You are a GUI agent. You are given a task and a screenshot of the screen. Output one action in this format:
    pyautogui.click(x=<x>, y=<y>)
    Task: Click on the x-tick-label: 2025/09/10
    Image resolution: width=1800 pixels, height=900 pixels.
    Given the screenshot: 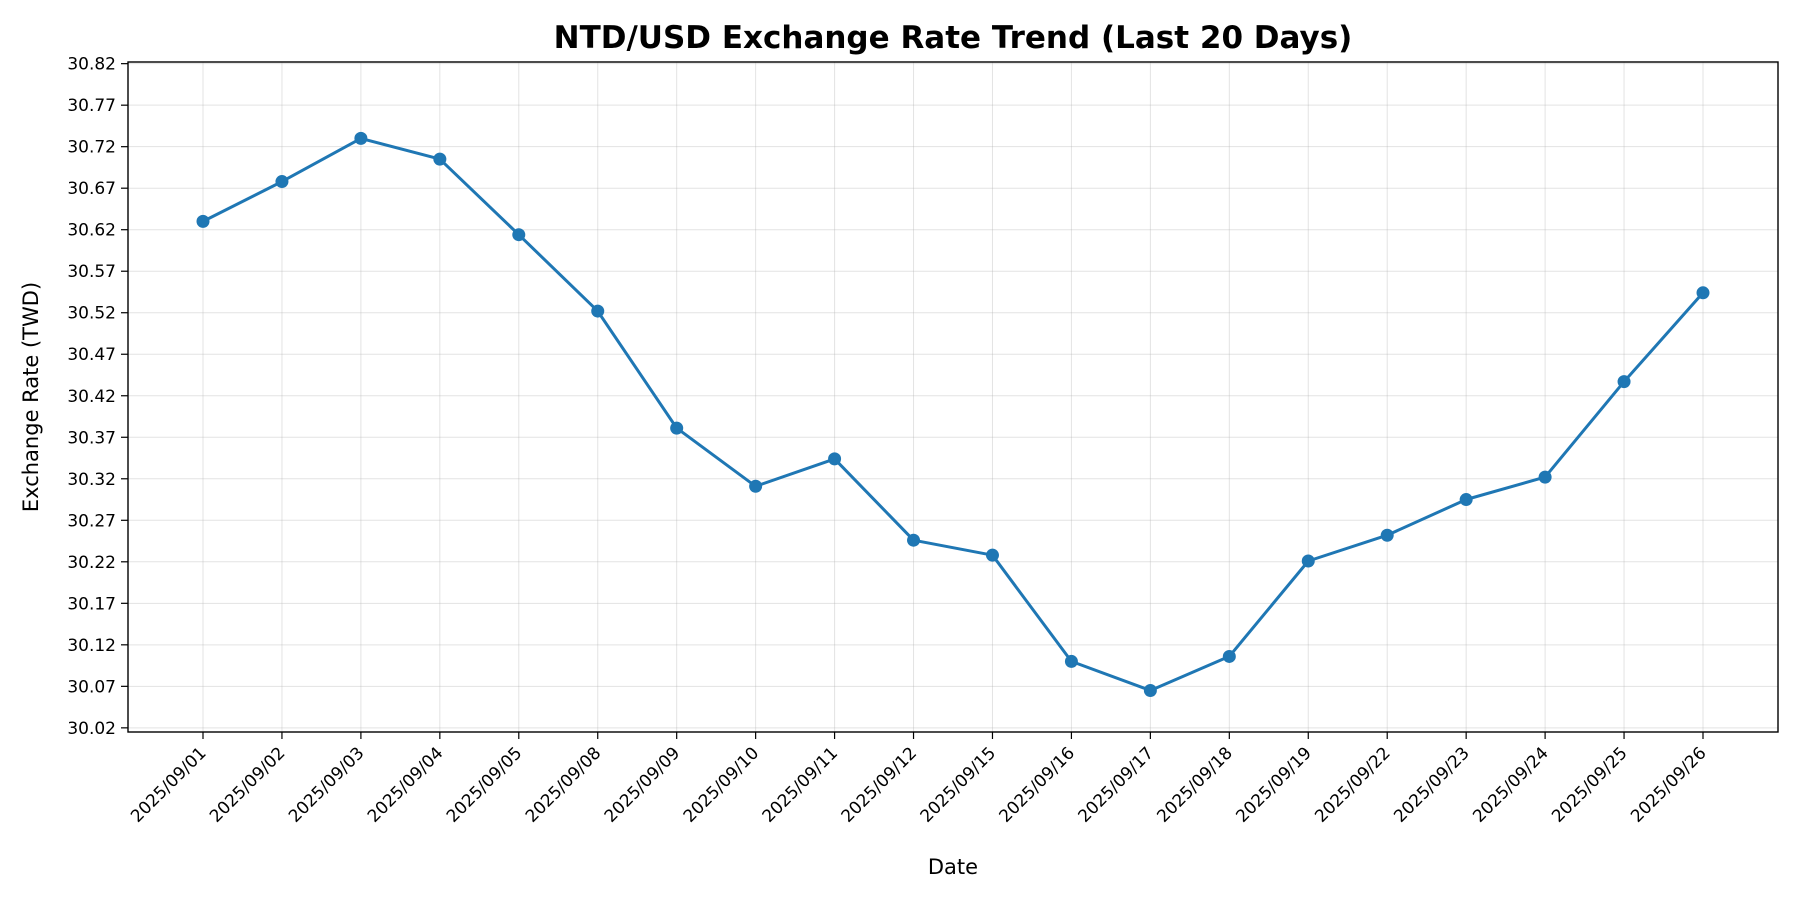 What is the action you would take?
    pyautogui.click(x=721, y=784)
    